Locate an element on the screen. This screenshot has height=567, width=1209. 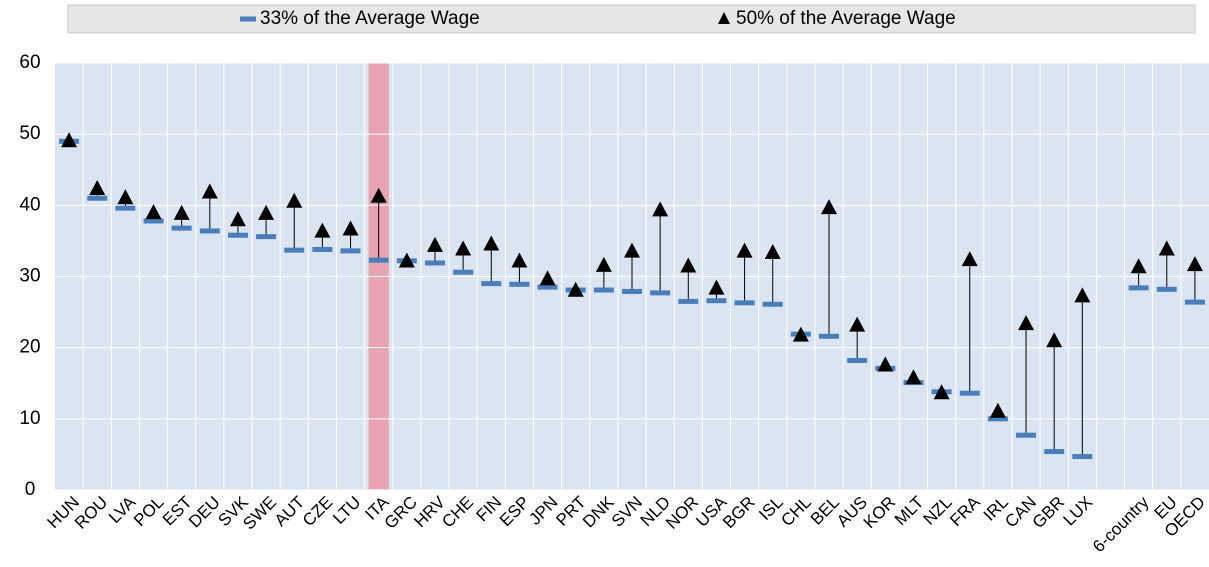
legend-label: 33% of the Average Wage is located at coordinates (370, 18).